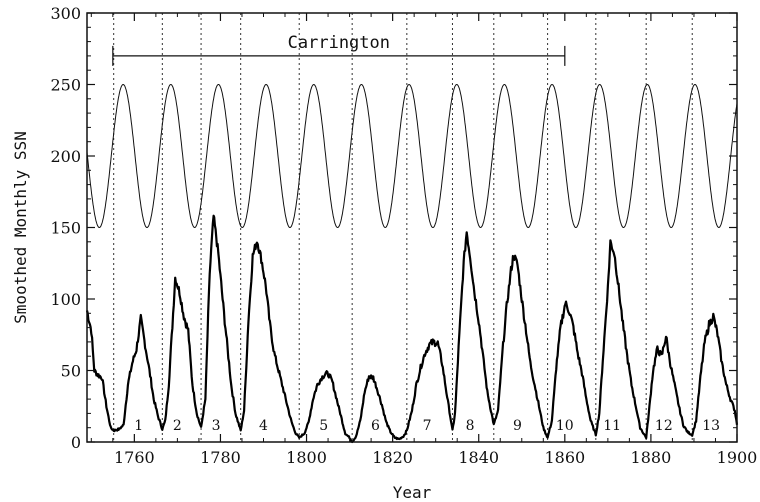 The width and height of the screenshot is (760, 502). What do you see at coordinates (138, 426) in the screenshot?
I see `cycle-label-1: 1` at bounding box center [138, 426].